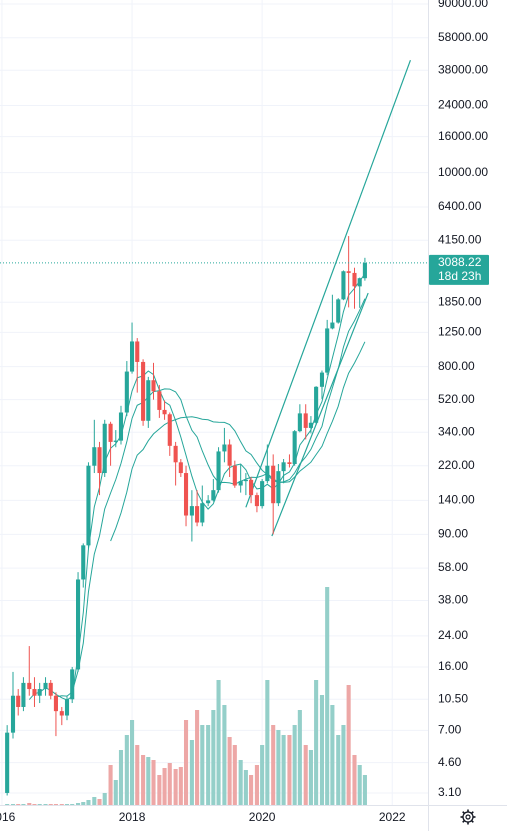 The width and height of the screenshot is (507, 831). I want to click on y-tick-label: 16000.00, so click(463, 136).